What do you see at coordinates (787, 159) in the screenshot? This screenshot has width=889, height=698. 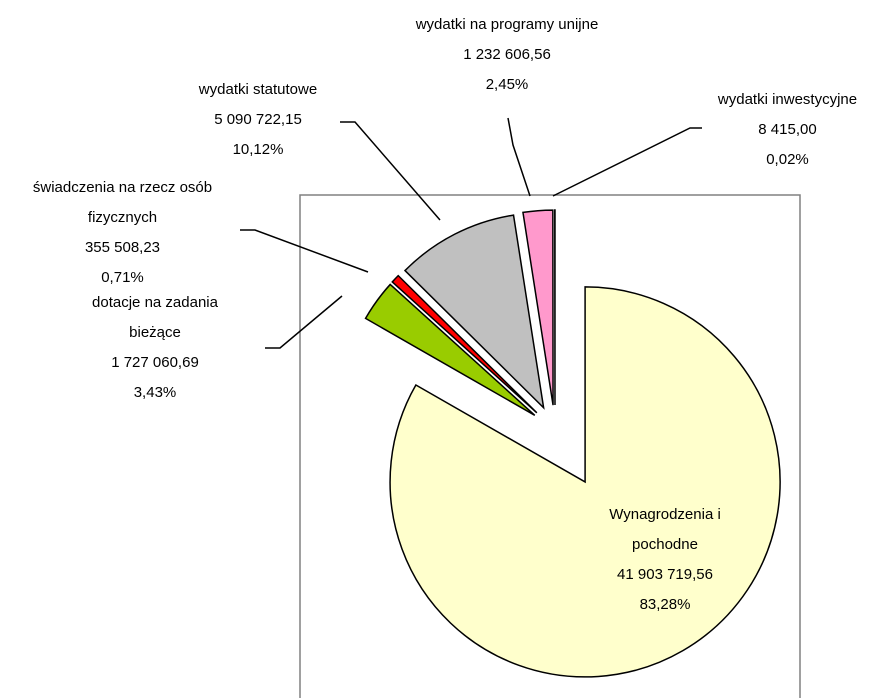 I see `percent-label: 0,02%` at bounding box center [787, 159].